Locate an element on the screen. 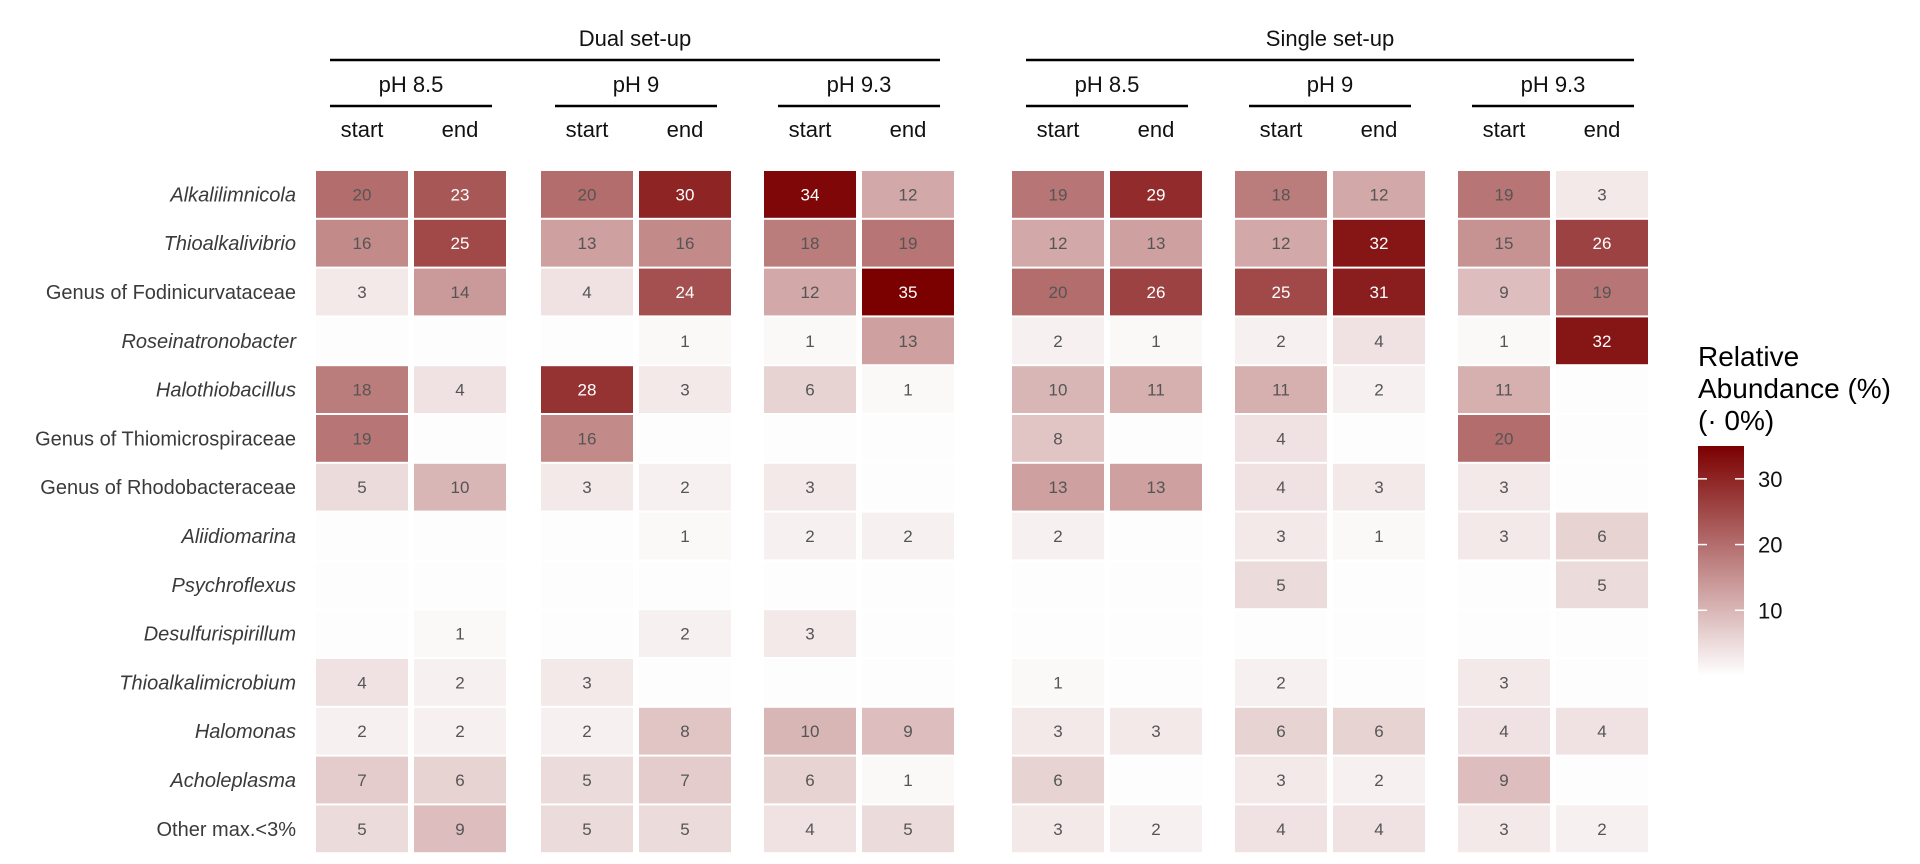 This screenshot has width=1920, height=864. cell-value-label: 26 is located at coordinates (1156, 292).